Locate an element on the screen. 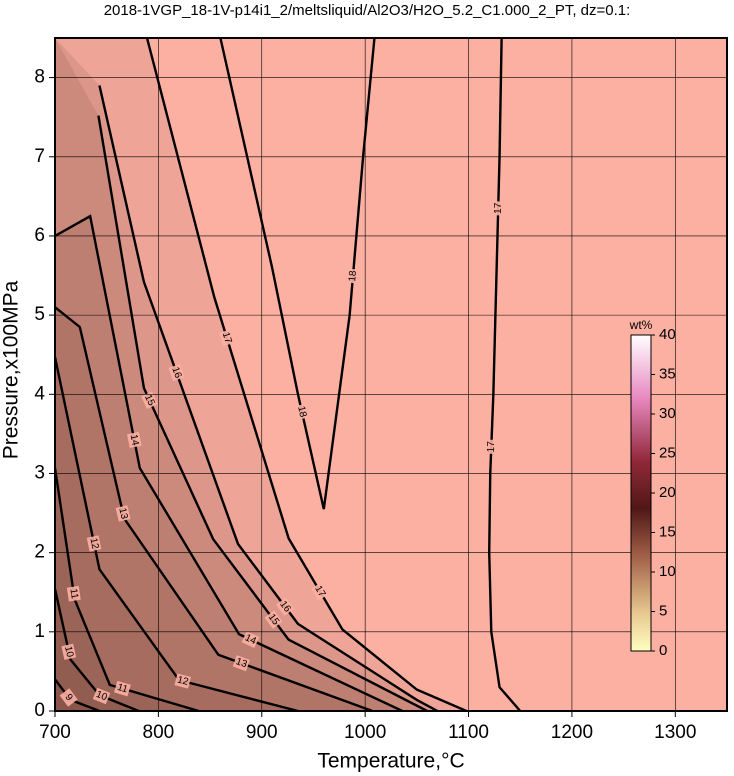 The height and width of the screenshot is (776, 734). x-tick-label: 700 is located at coordinates (55, 732).